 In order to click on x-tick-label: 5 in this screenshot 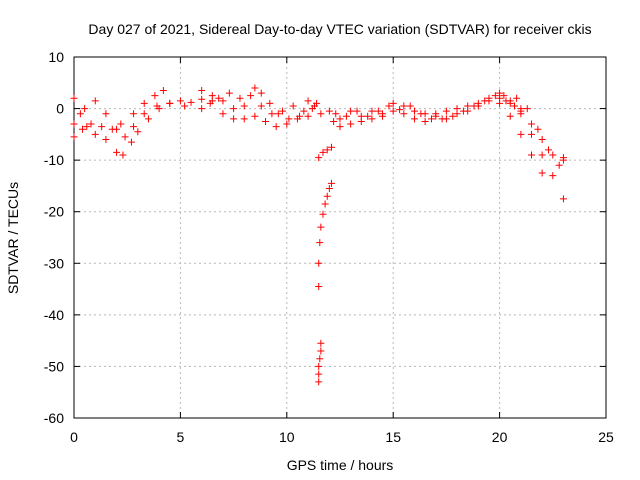, I will do `click(181, 437)`.